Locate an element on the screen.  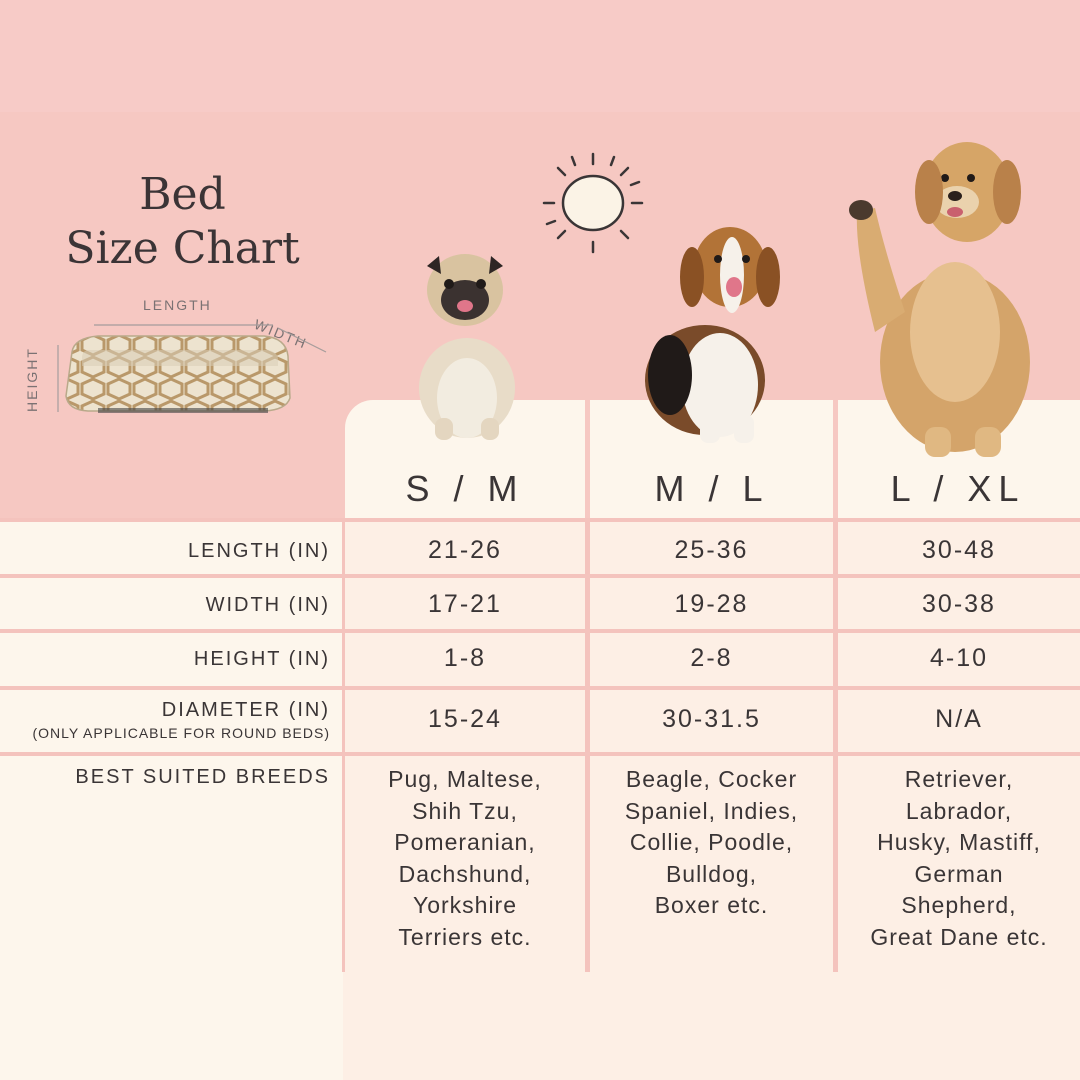
page-title: Bed Size Chart is located at coordinates (182, 222).